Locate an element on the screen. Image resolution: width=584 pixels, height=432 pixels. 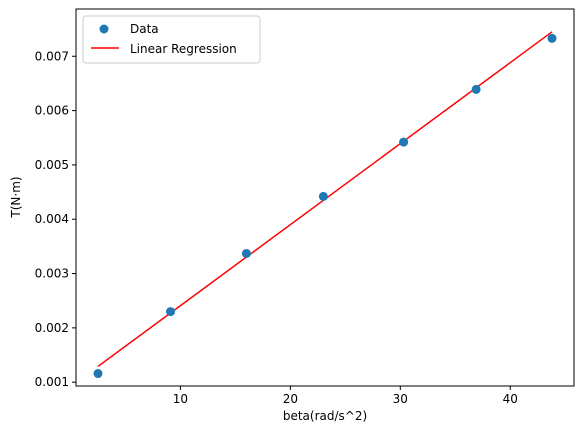
y-tick-label: 0.007 is located at coordinates (52, 56).